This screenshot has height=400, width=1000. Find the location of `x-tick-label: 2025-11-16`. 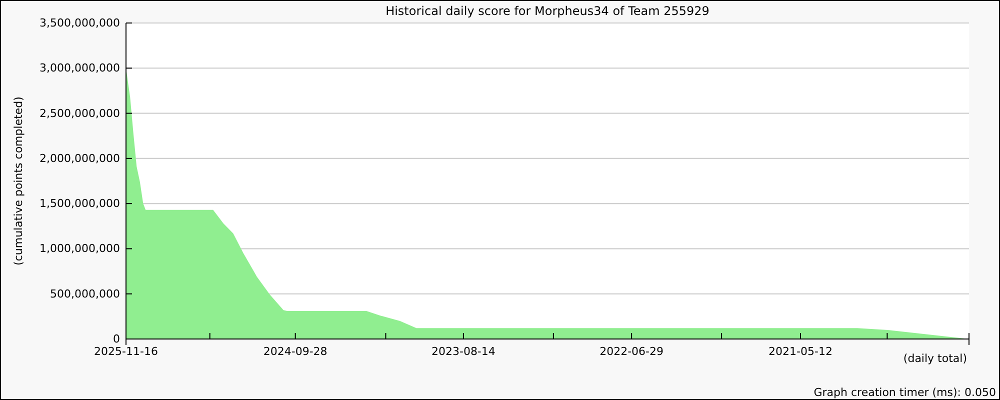

x-tick-label: 2025-11-16 is located at coordinates (126, 351).